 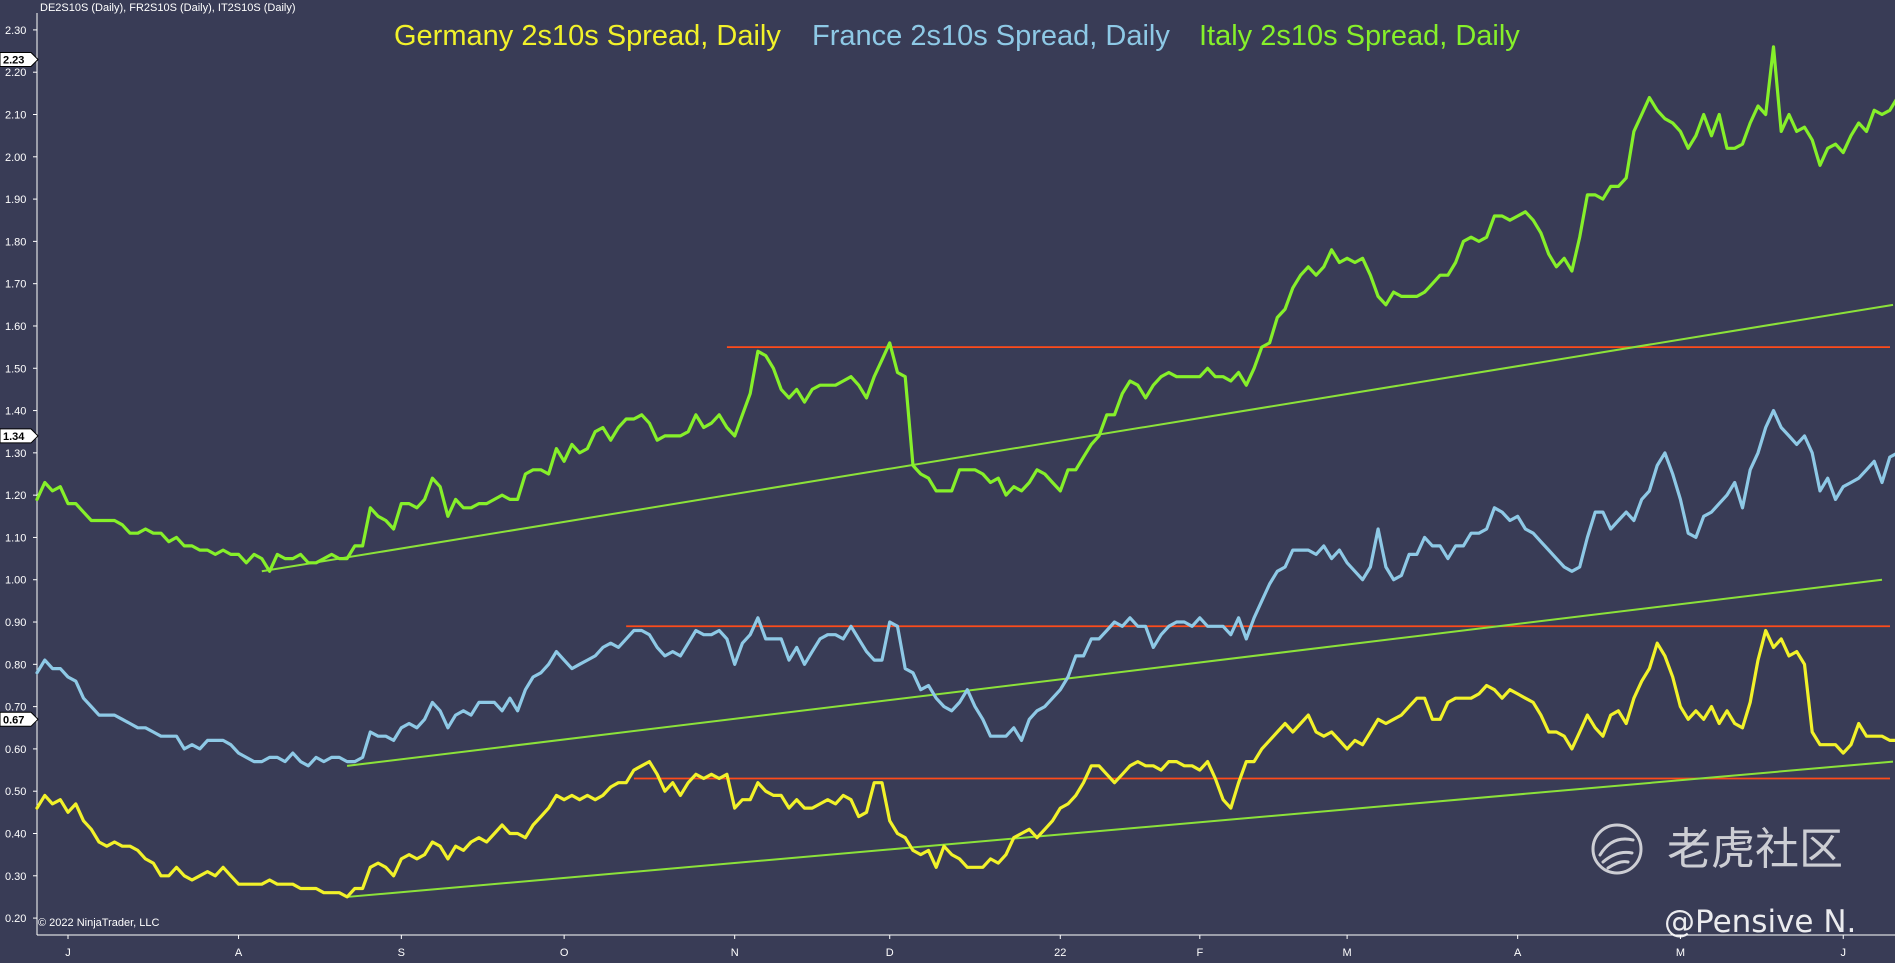 I want to click on y-tick-label: 1.50, so click(x=15, y=369).